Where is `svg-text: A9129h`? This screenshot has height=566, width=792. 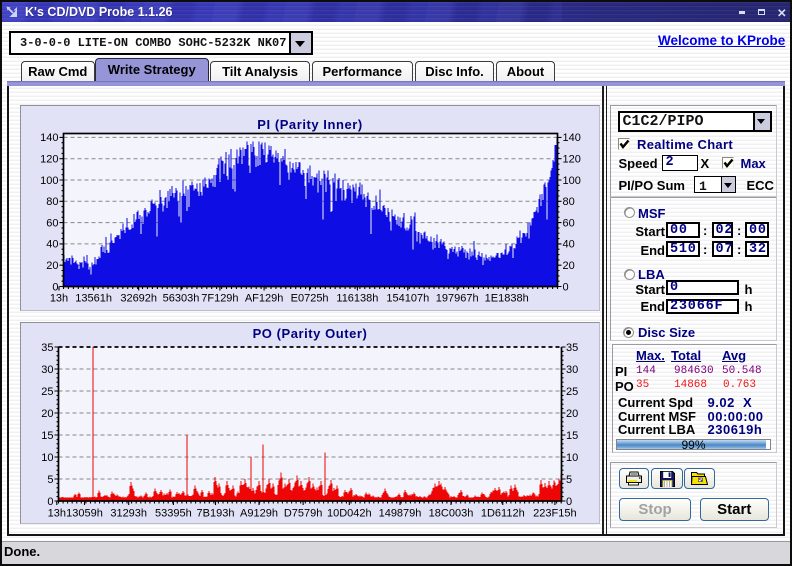 svg-text: A9129h is located at coordinates (259, 514).